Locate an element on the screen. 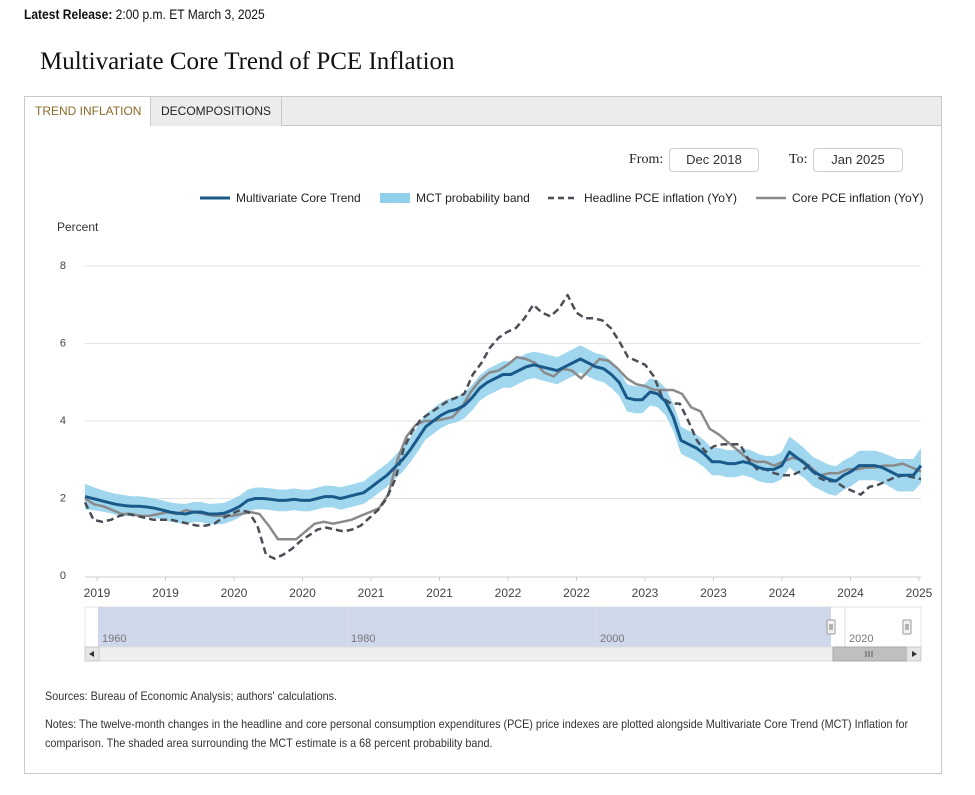 Image resolution: width=975 pixels, height=795 pixels. legend-label-band: MCT probability band is located at coordinates (473, 198).